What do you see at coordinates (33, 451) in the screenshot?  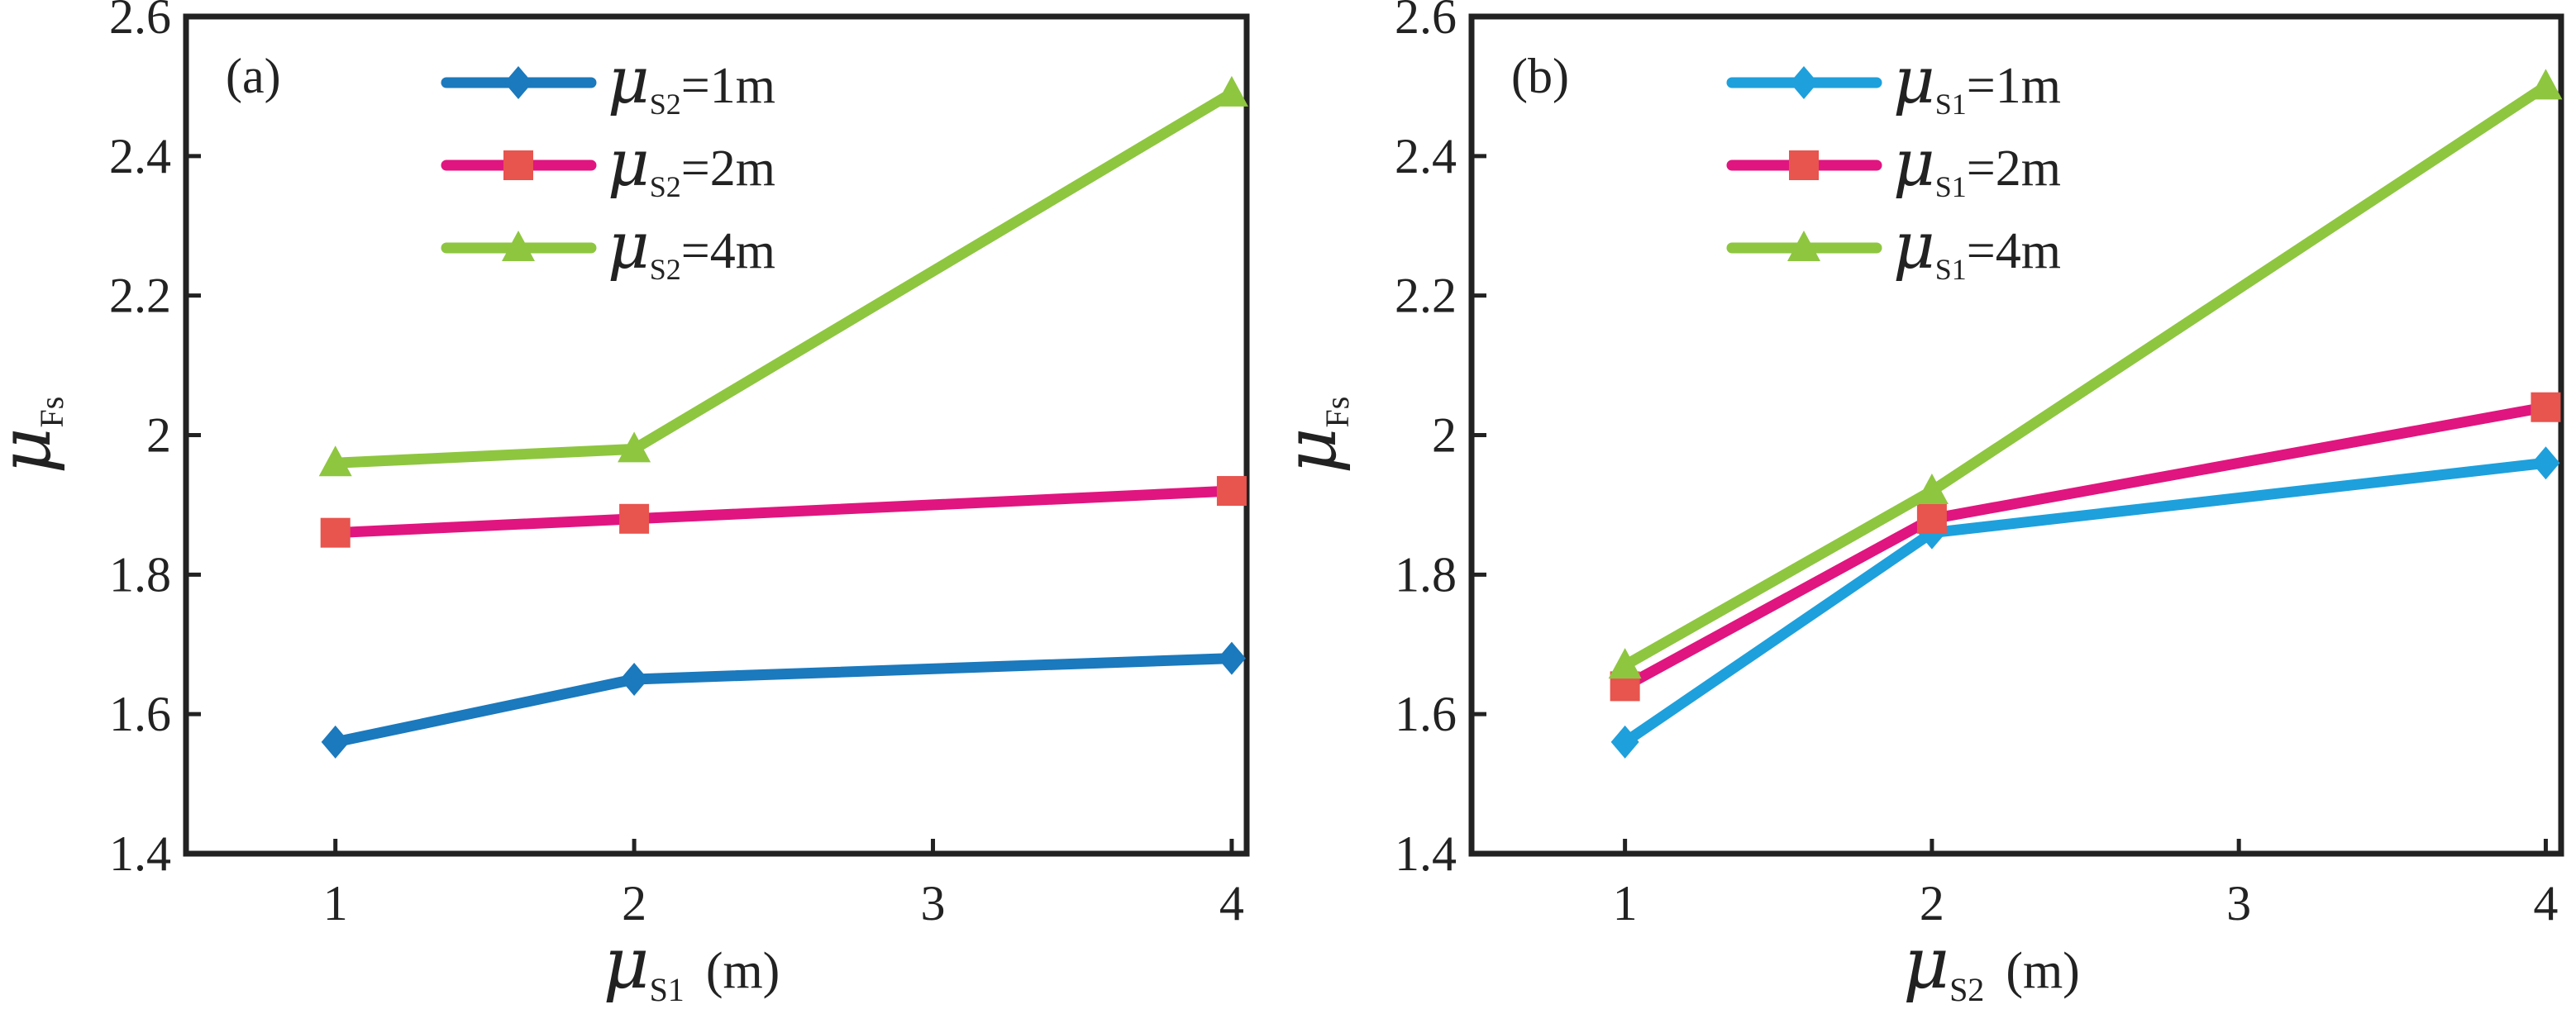 I see `panel-a-ylabel-symbol: μ` at bounding box center [33, 451].